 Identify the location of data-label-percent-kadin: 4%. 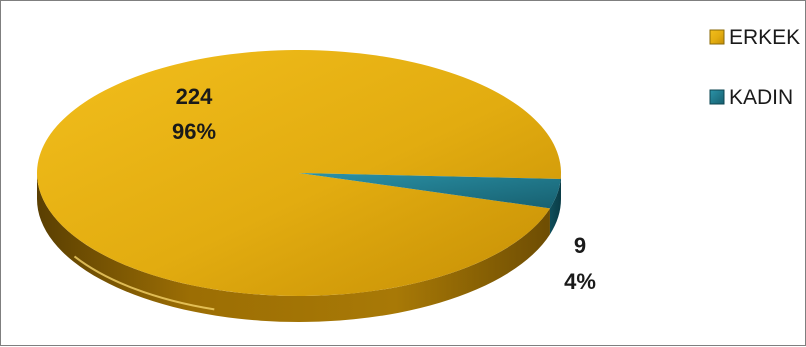
(580, 281).